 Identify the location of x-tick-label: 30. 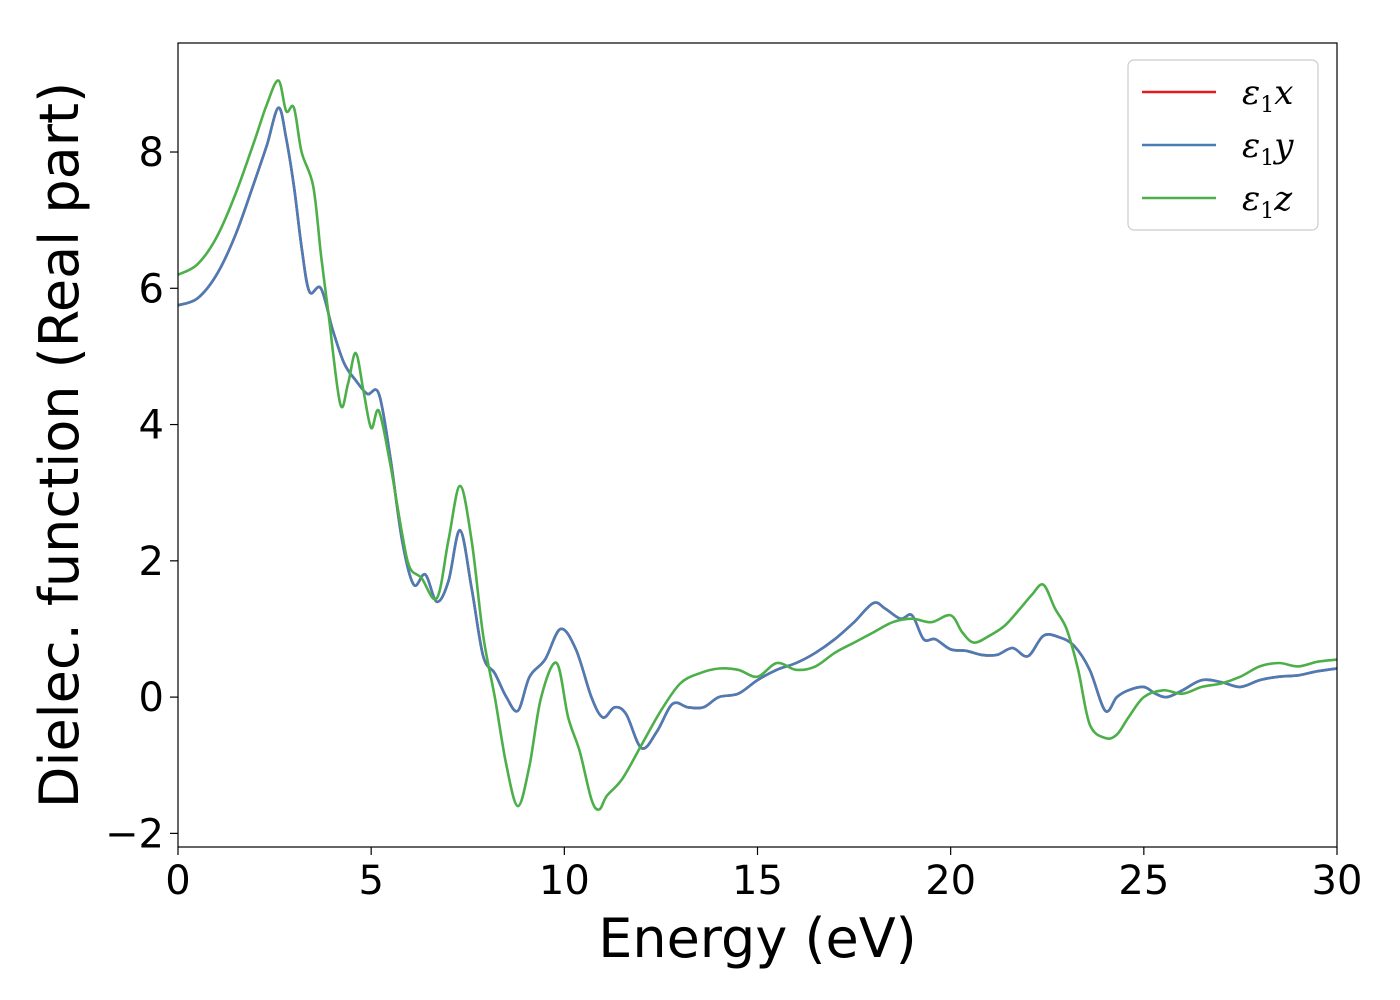
(1337, 881).